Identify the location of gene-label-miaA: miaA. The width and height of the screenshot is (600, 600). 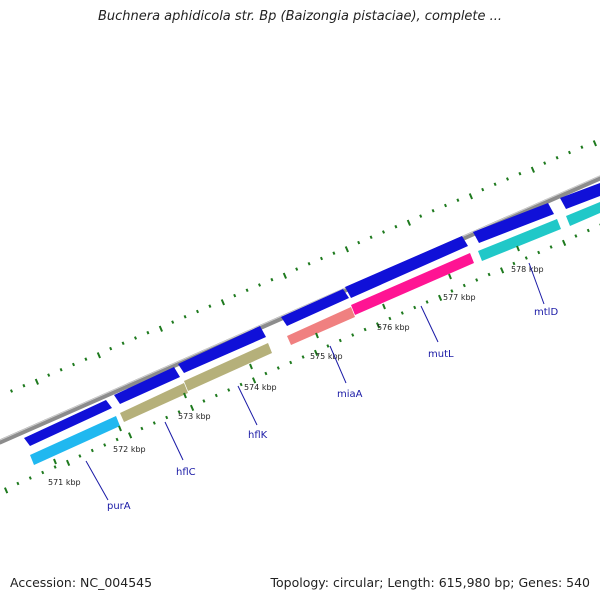
(350, 394).